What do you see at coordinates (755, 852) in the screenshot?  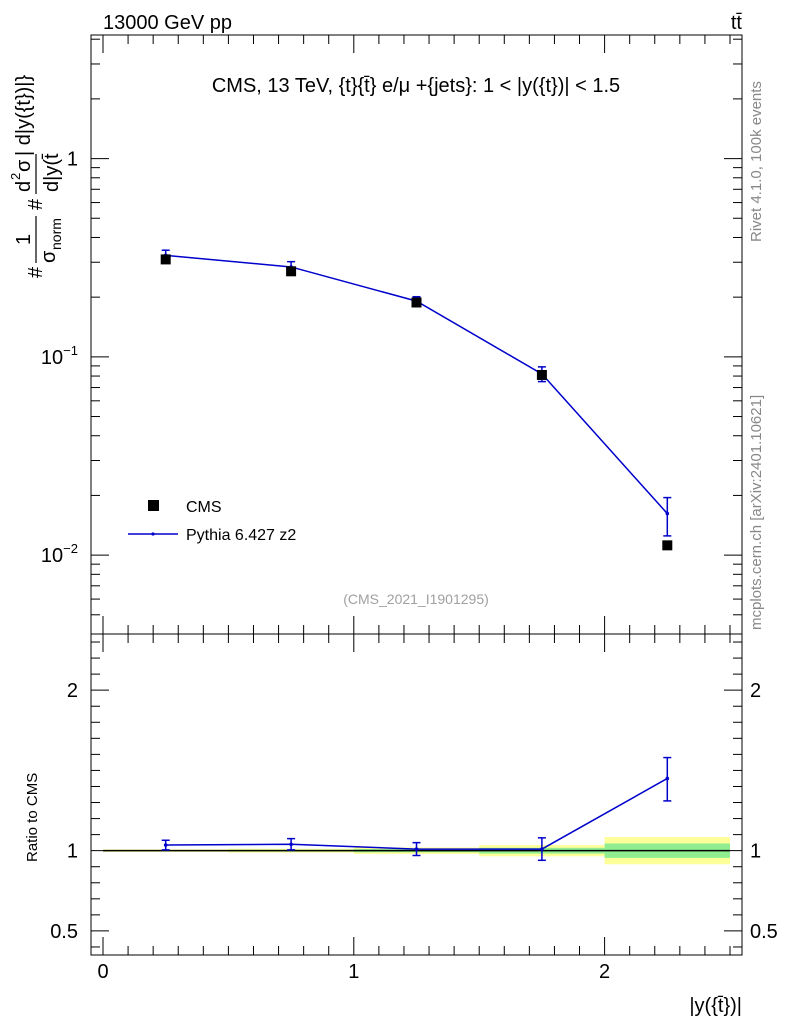 I see `ratio-y-tick-label-right: 1` at bounding box center [755, 852].